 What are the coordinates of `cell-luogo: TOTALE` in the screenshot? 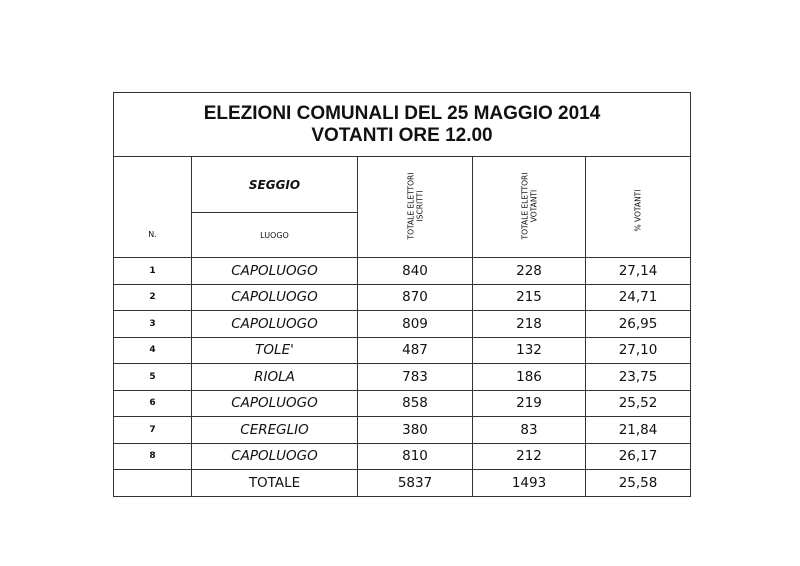 It's located at (274, 483).